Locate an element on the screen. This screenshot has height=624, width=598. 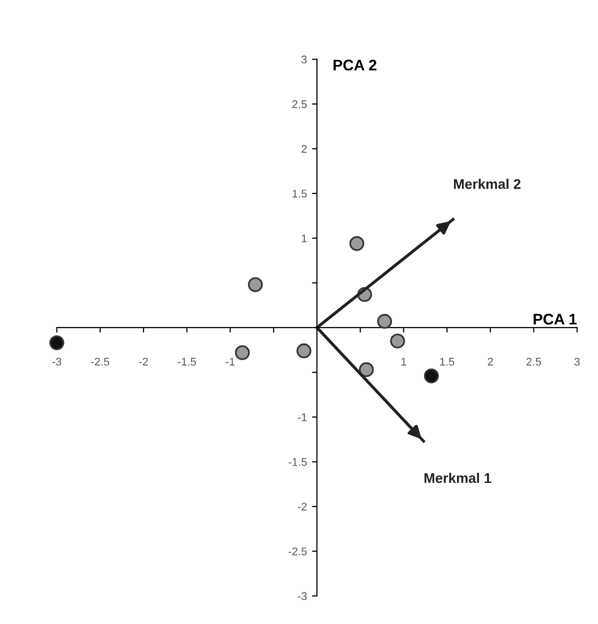
x-tick-label: 3 is located at coordinates (577, 362).